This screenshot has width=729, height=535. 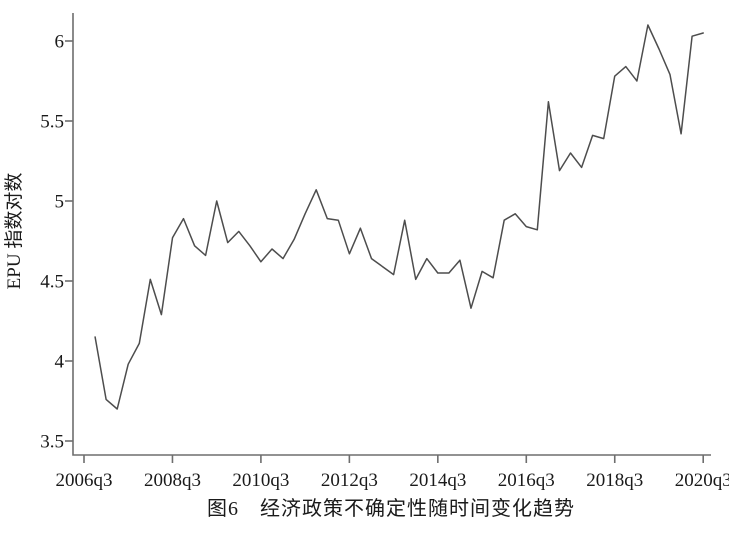 I want to click on y-tick-label: 4, so click(x=60, y=362).